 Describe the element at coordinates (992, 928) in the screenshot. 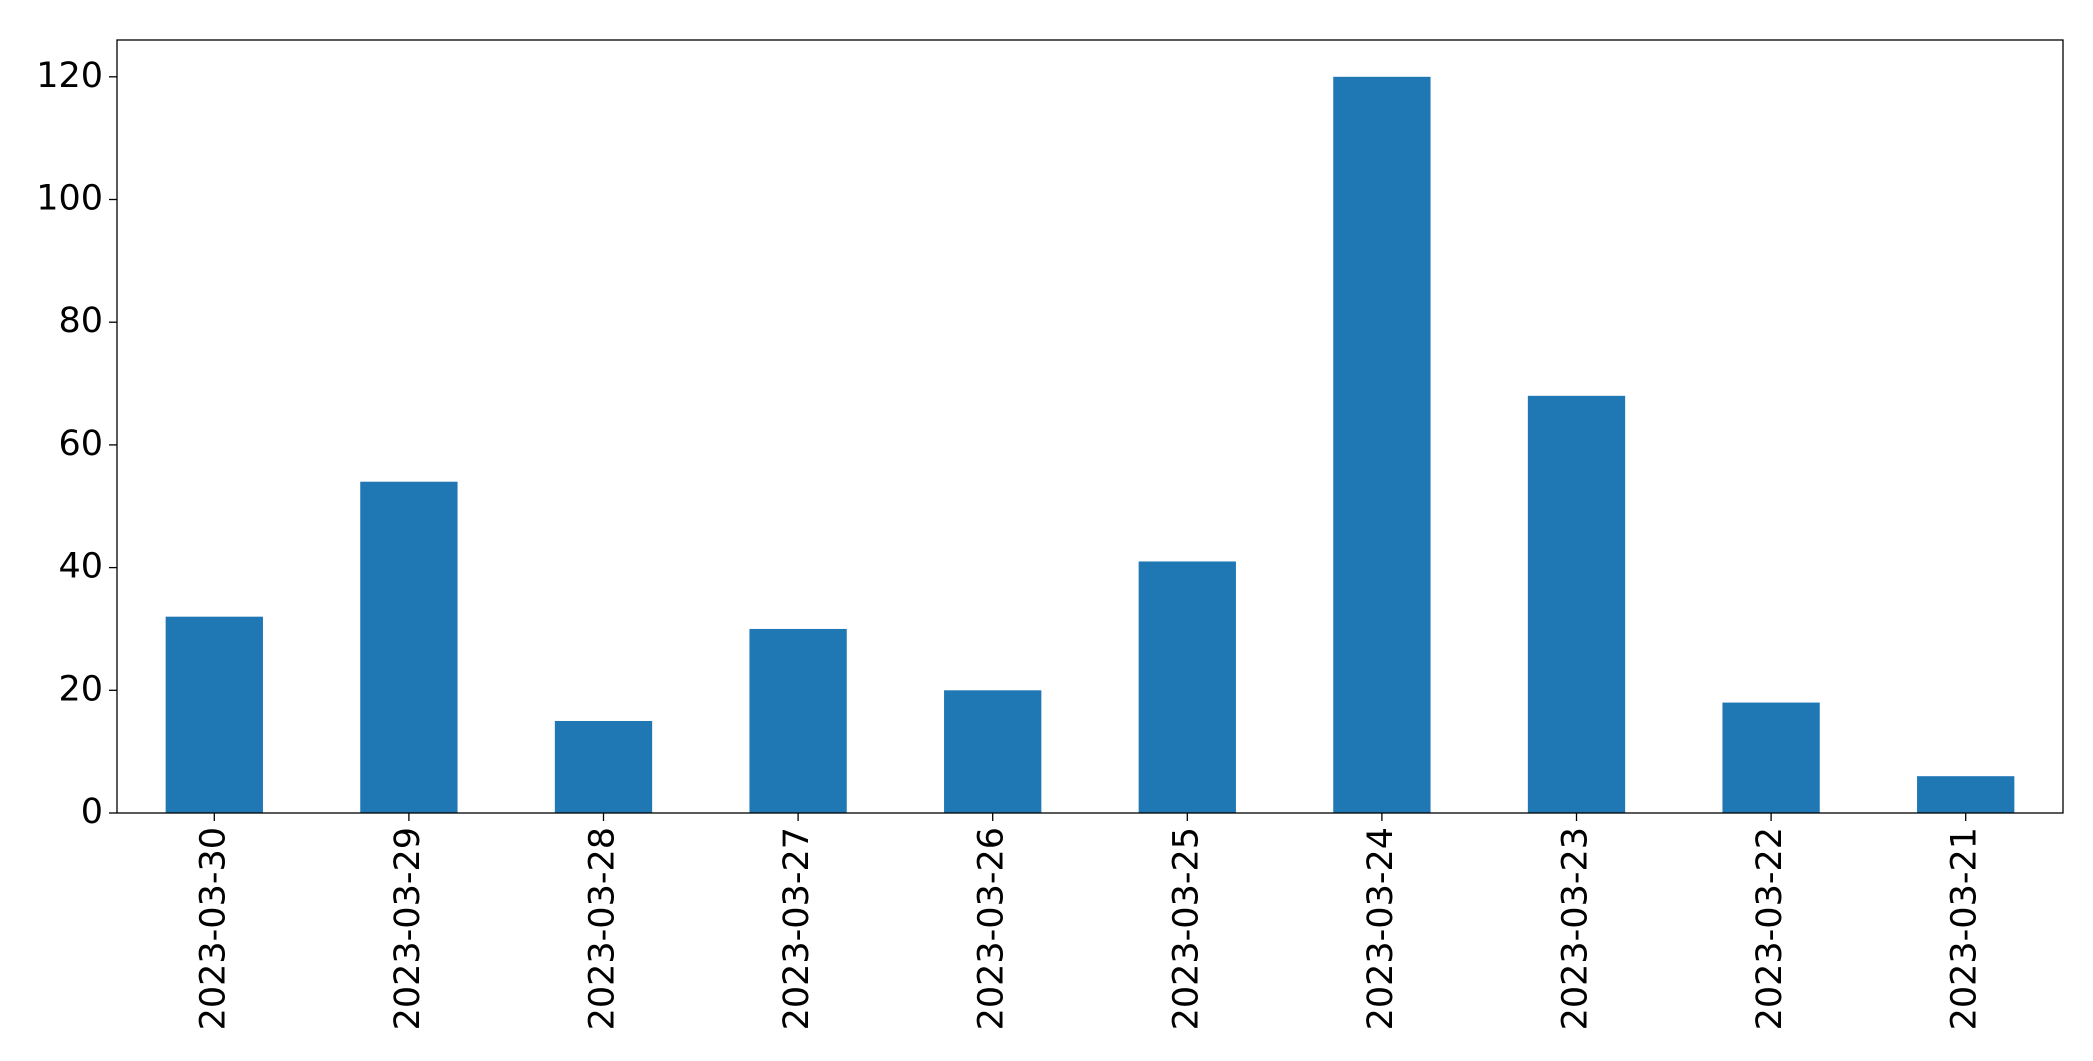

I see `x-tick-label: 2023-03-26` at that location.